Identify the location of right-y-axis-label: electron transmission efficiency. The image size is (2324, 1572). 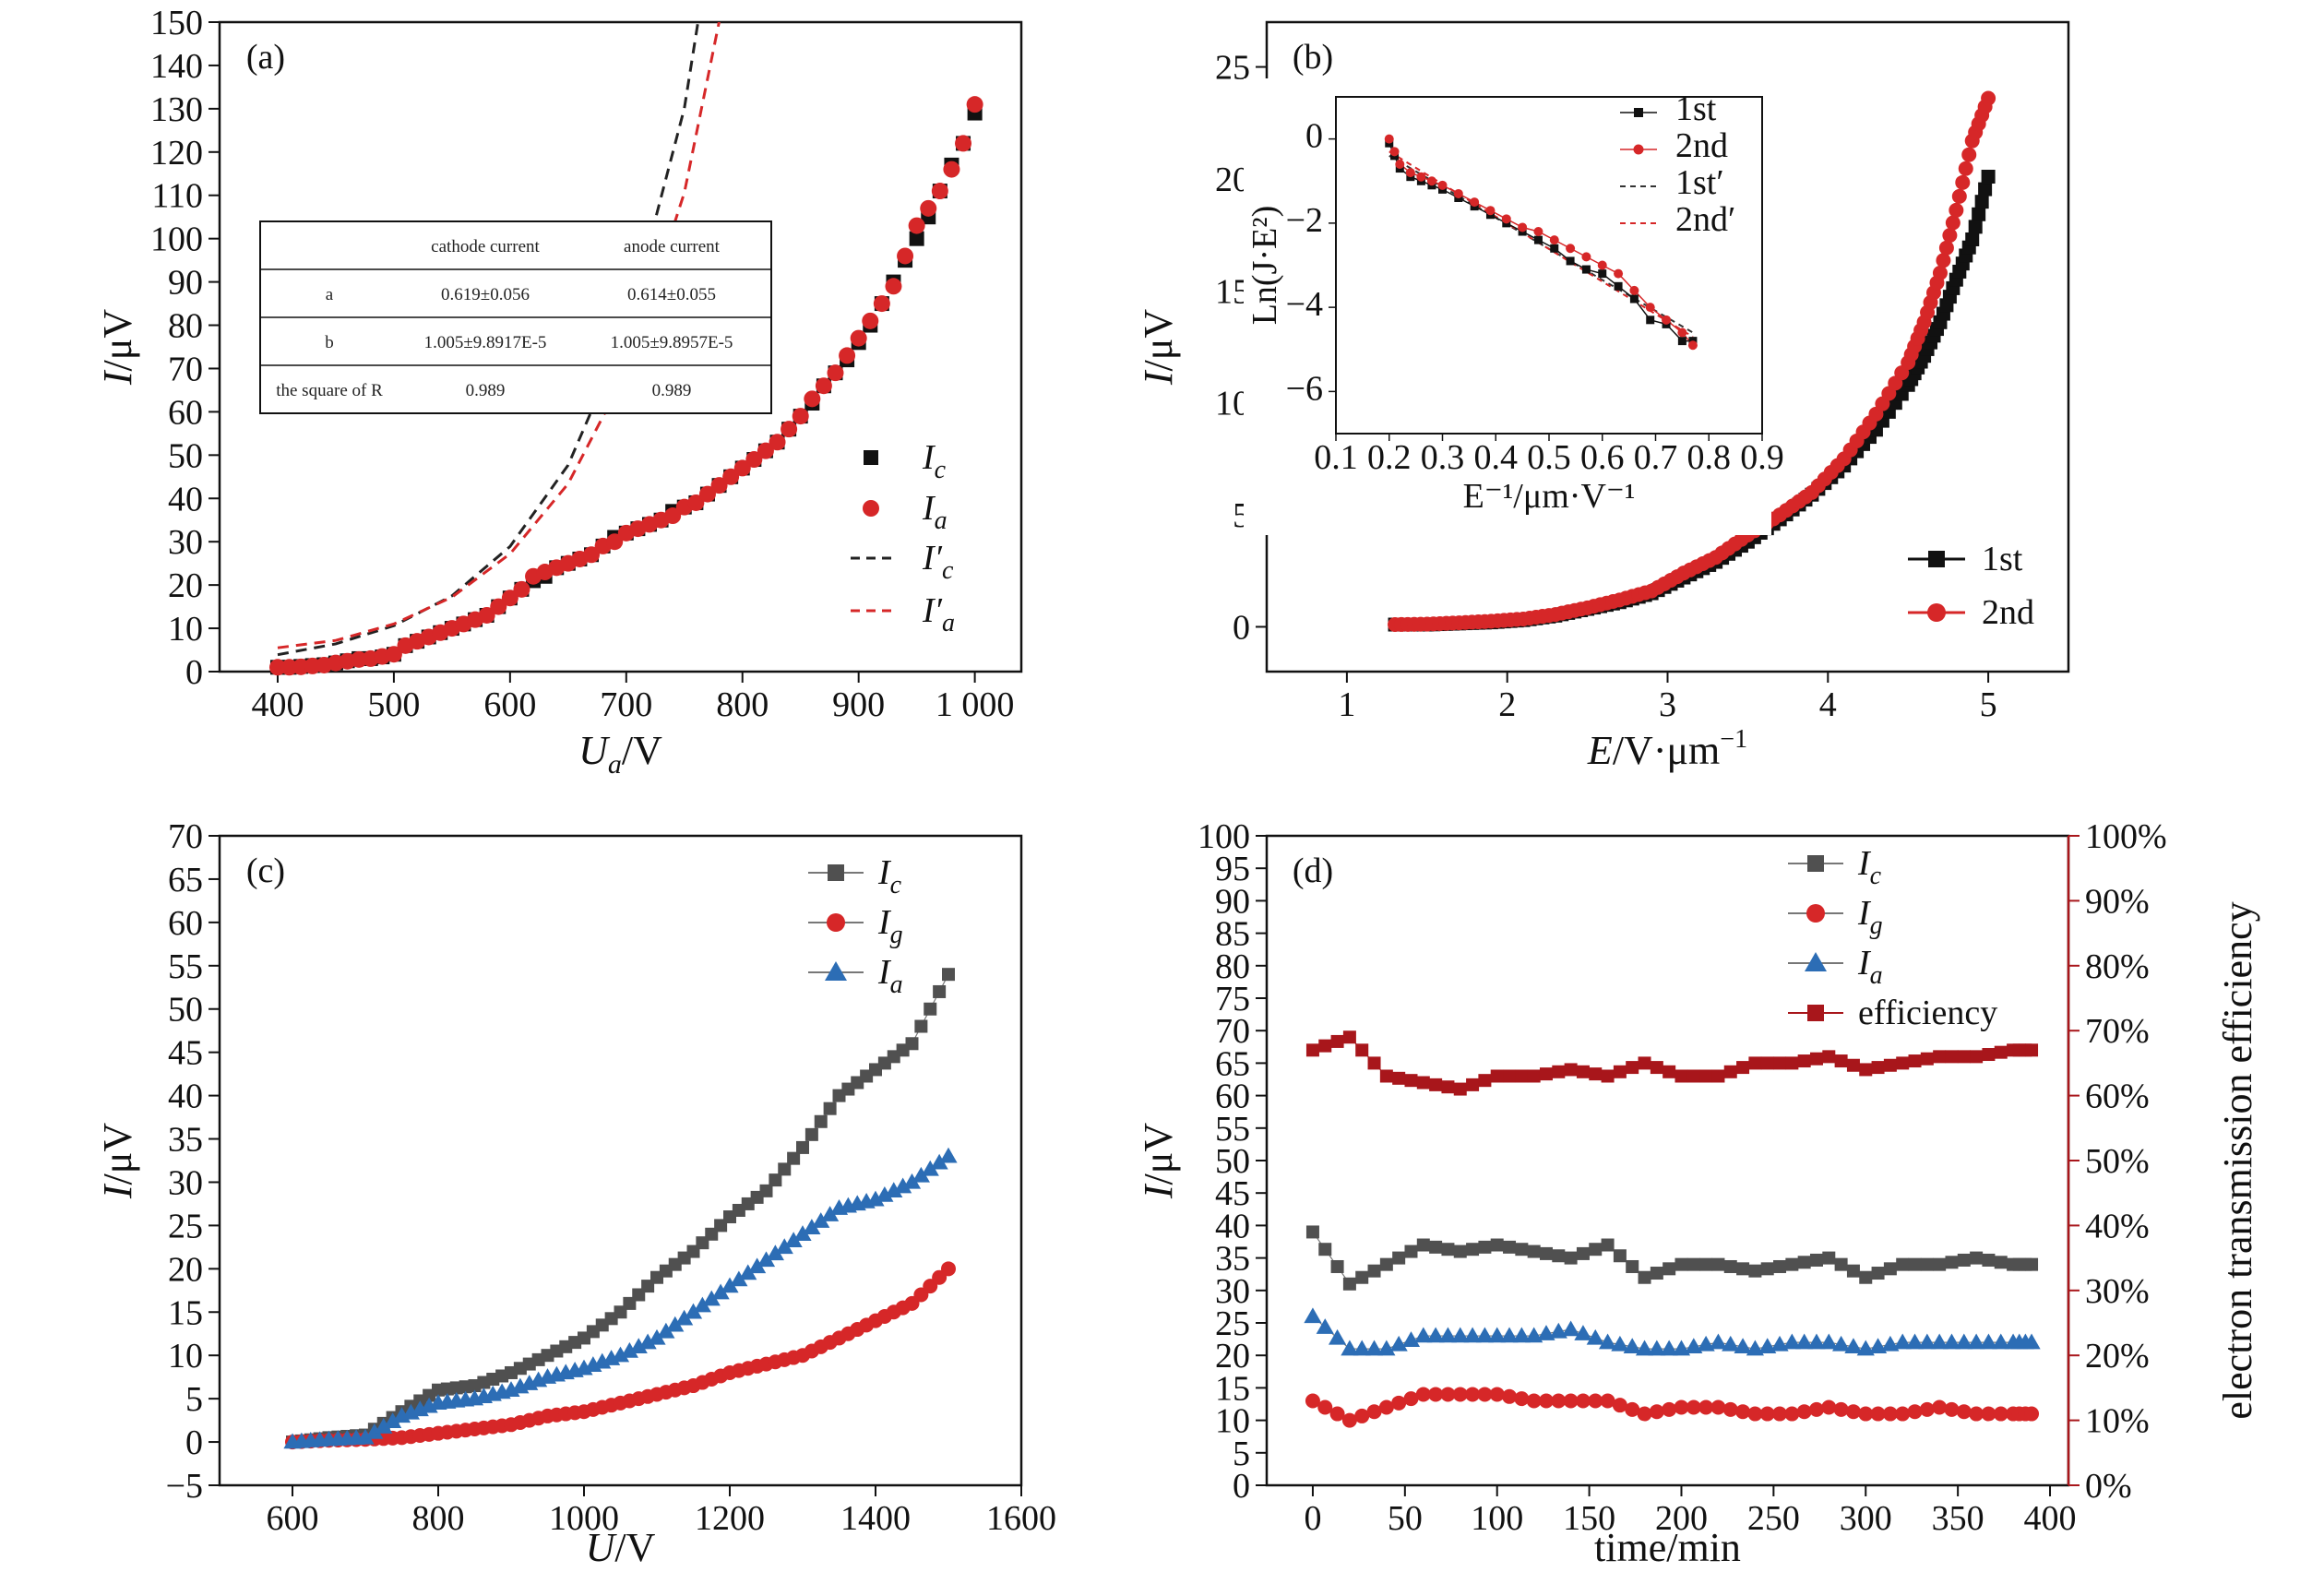
(2237, 1160).